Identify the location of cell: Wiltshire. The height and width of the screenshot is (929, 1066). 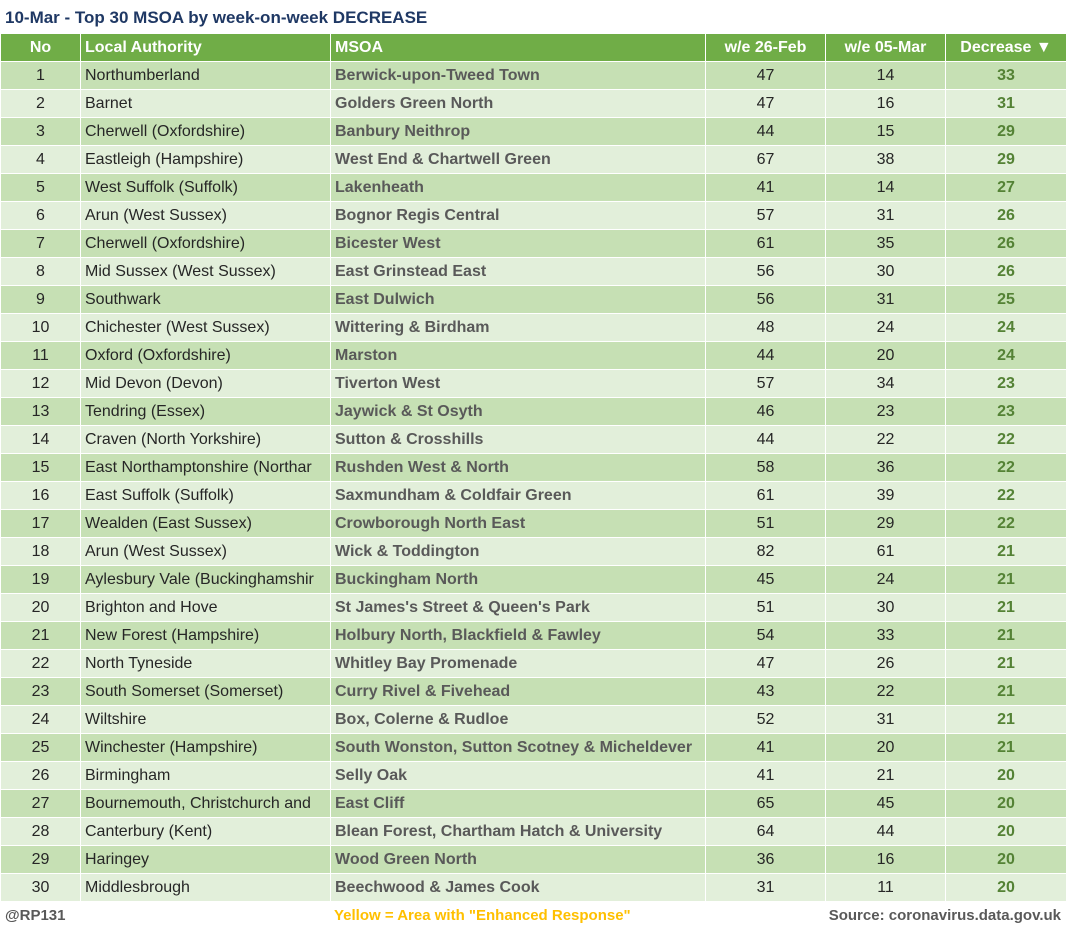
(205, 719).